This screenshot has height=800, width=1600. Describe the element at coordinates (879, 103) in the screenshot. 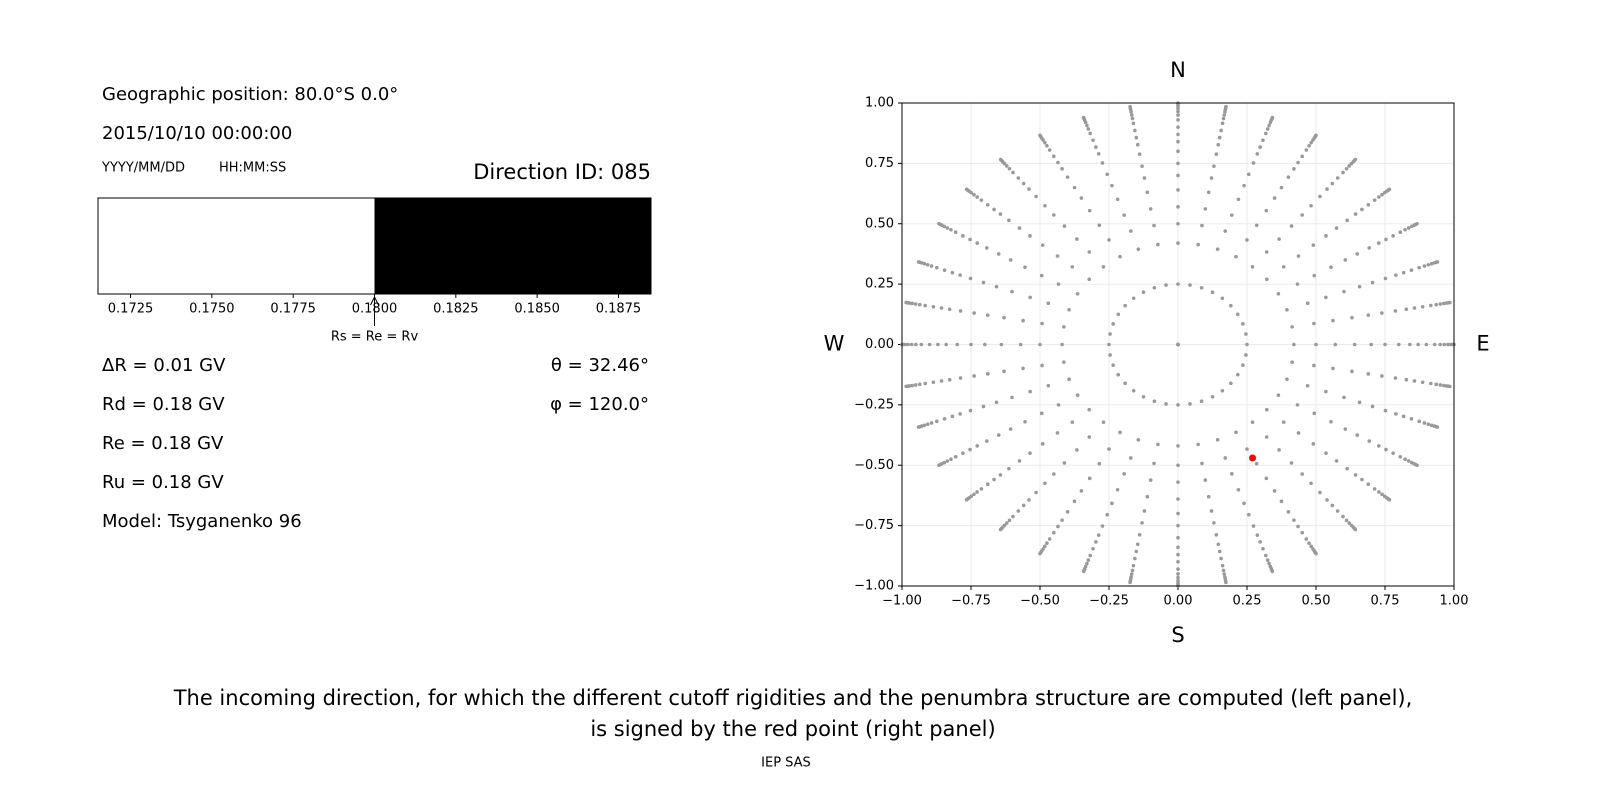

I see `y-tick-label: 1.00` at that location.